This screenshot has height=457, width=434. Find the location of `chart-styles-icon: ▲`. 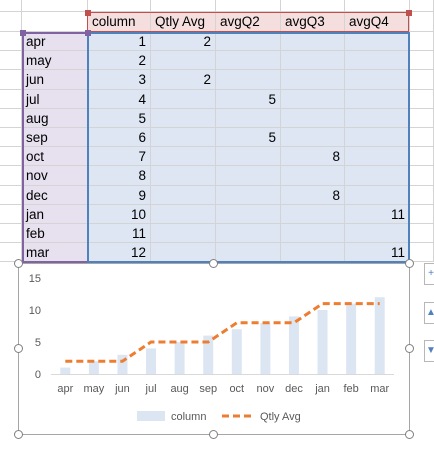

chart-styles-icon: ▲ is located at coordinates (429, 313).